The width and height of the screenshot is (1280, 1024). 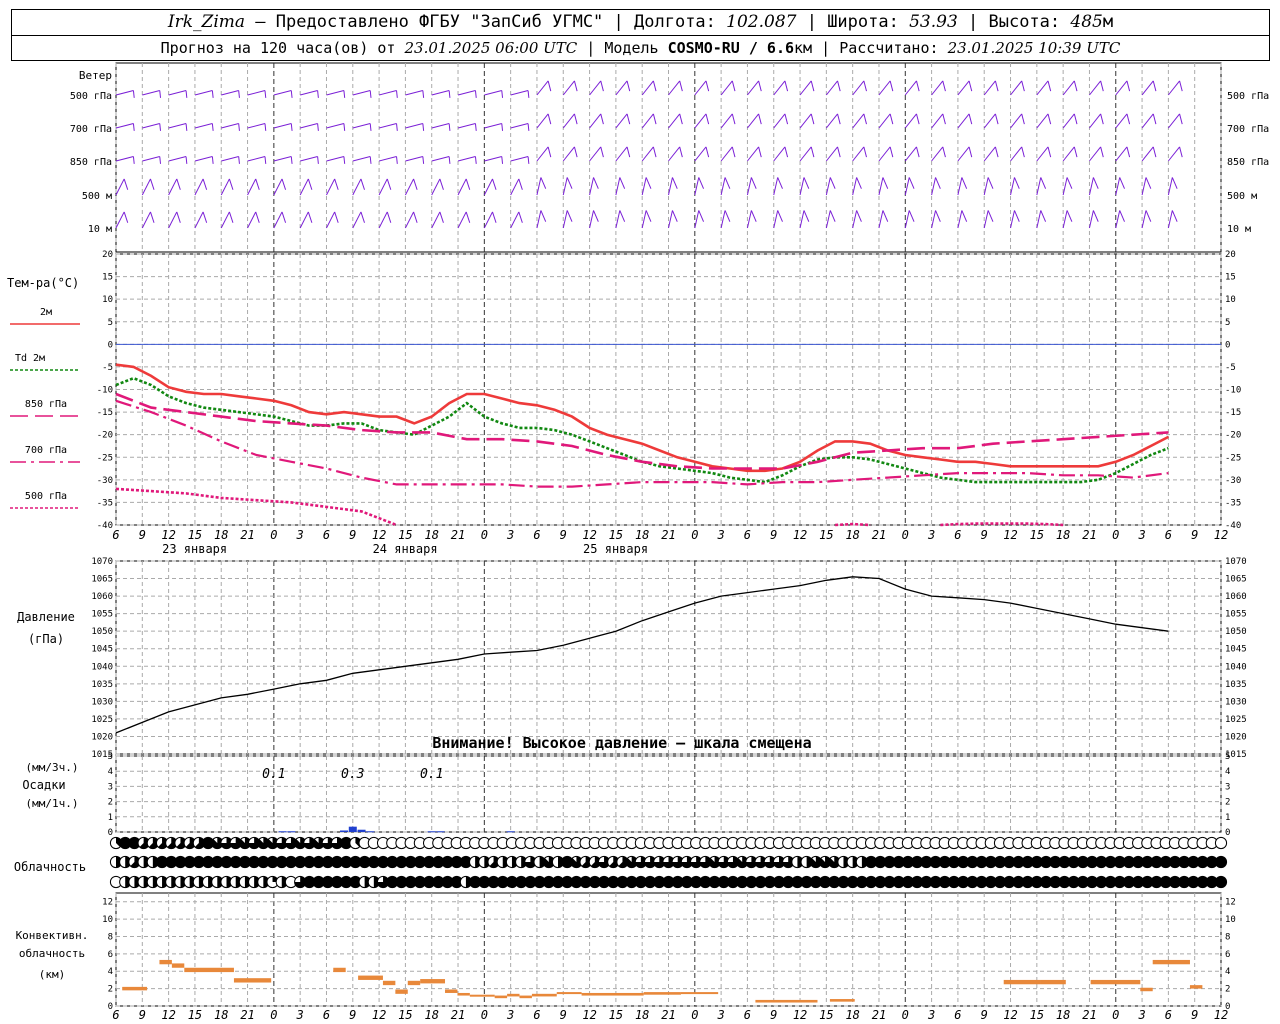 What do you see at coordinates (43, 283) in the screenshot?
I see `temp-title: Тем-ра(°С)` at bounding box center [43, 283].